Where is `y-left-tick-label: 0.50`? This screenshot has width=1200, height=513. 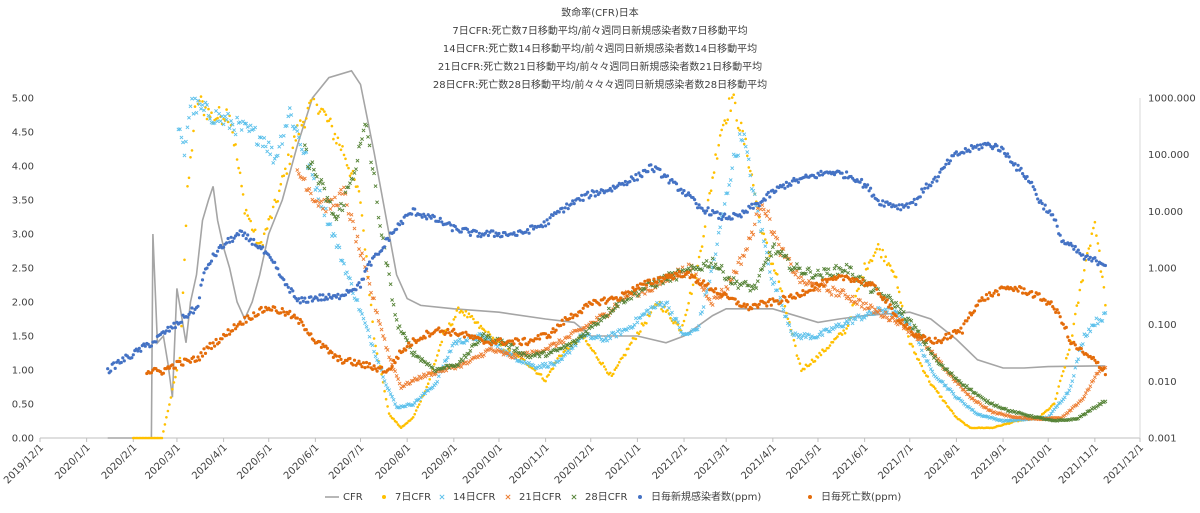 y-left-tick-label: 0.50 is located at coordinates (23, 405).